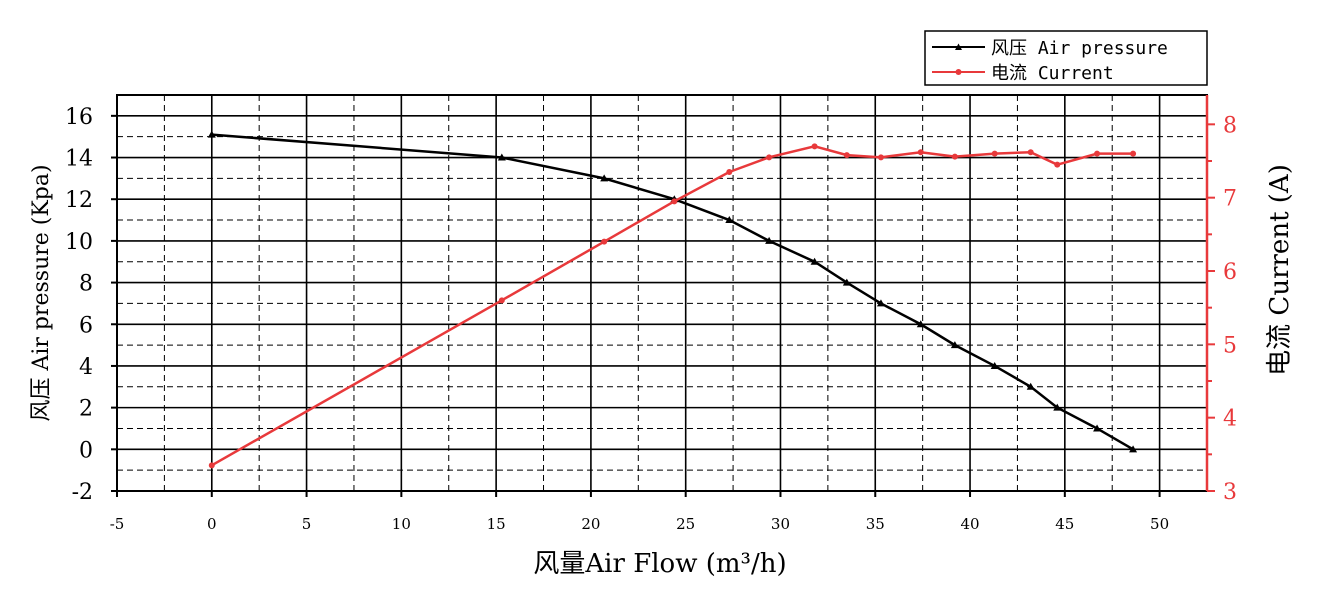 The image size is (1337, 602). Describe the element at coordinates (1079, 48) in the screenshot. I see `legend-label-air-pressure: 风压 Air pressure` at that location.